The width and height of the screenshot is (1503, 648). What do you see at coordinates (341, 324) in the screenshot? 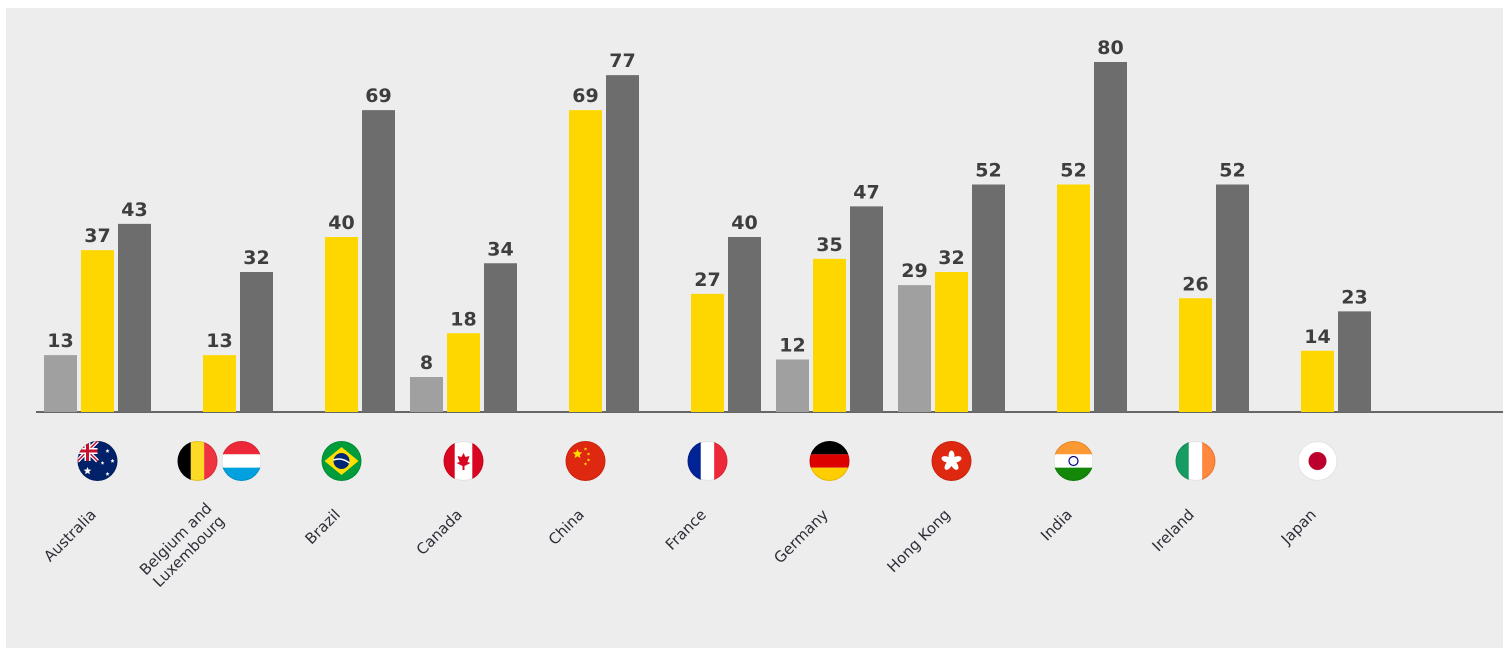
I see `bar-brazil-s2` at bounding box center [341, 324].